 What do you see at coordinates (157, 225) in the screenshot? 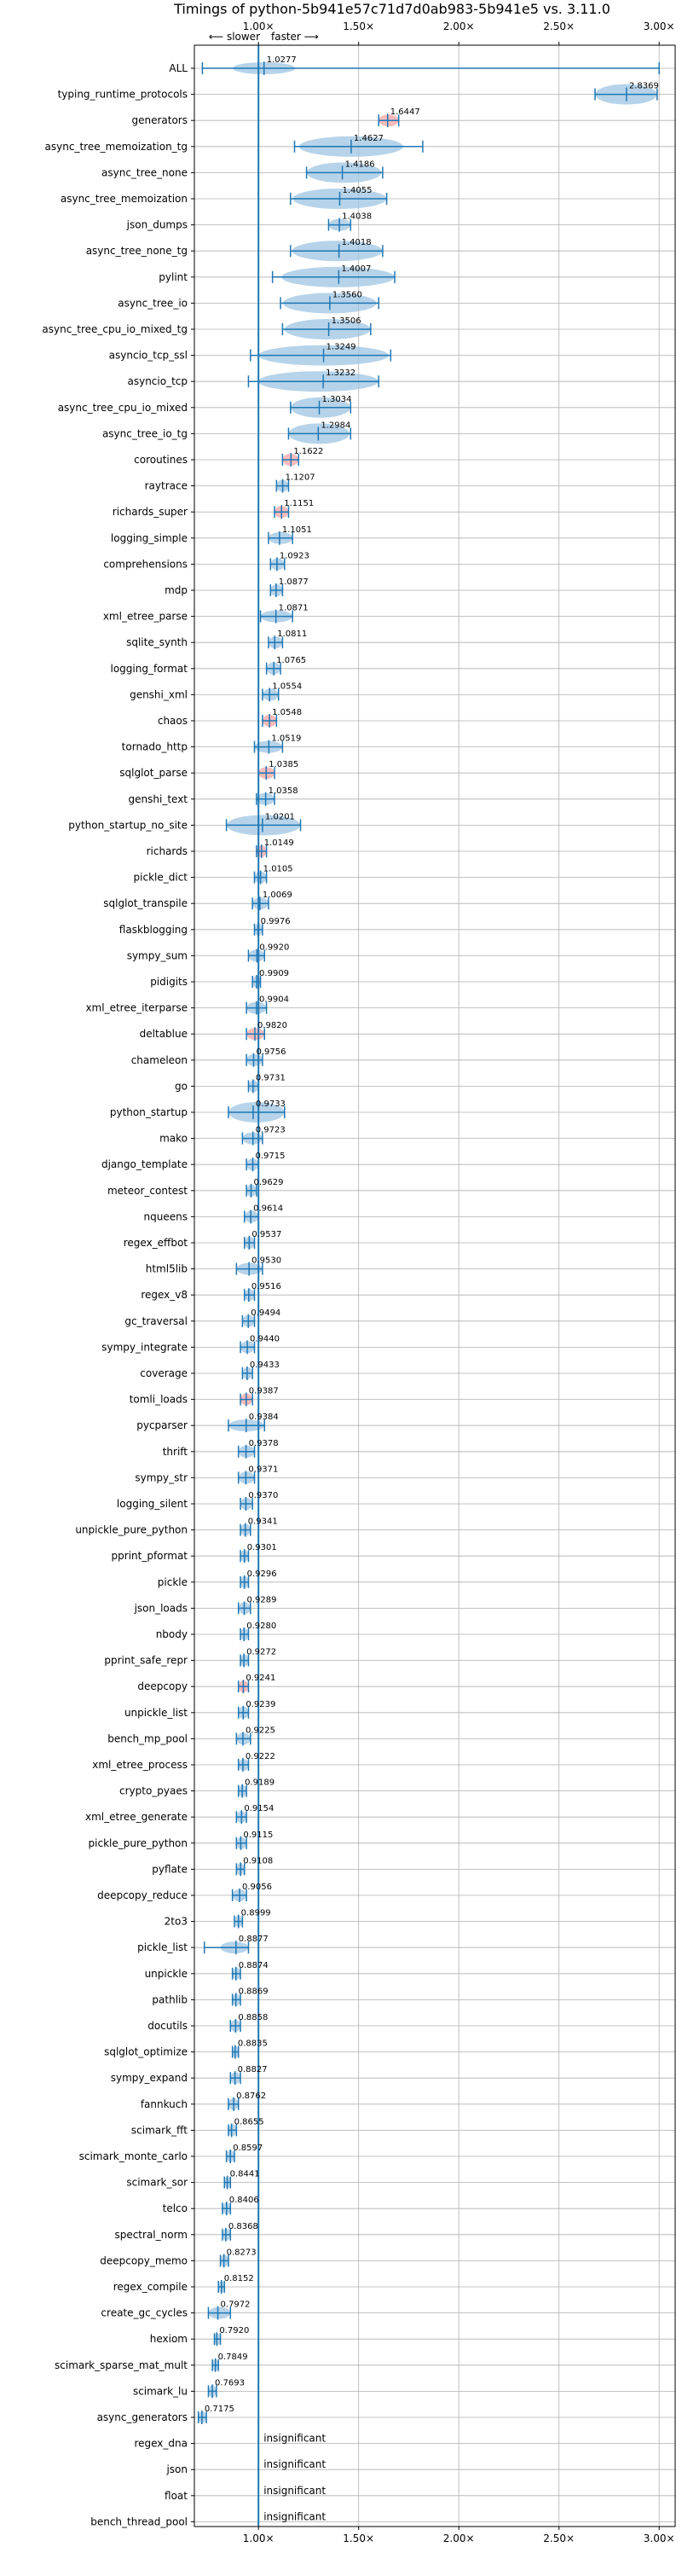
I see `benchmark-label: json_dumps` at bounding box center [157, 225].